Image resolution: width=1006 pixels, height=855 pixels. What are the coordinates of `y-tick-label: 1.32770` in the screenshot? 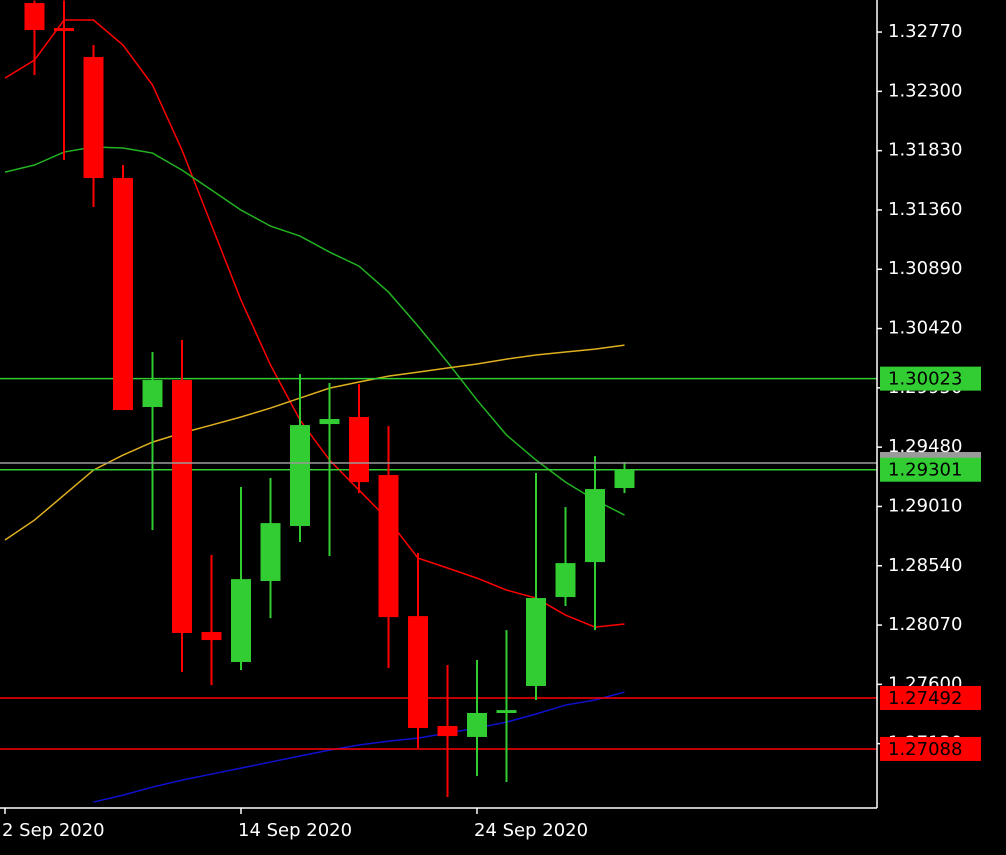 It's located at (925, 31).